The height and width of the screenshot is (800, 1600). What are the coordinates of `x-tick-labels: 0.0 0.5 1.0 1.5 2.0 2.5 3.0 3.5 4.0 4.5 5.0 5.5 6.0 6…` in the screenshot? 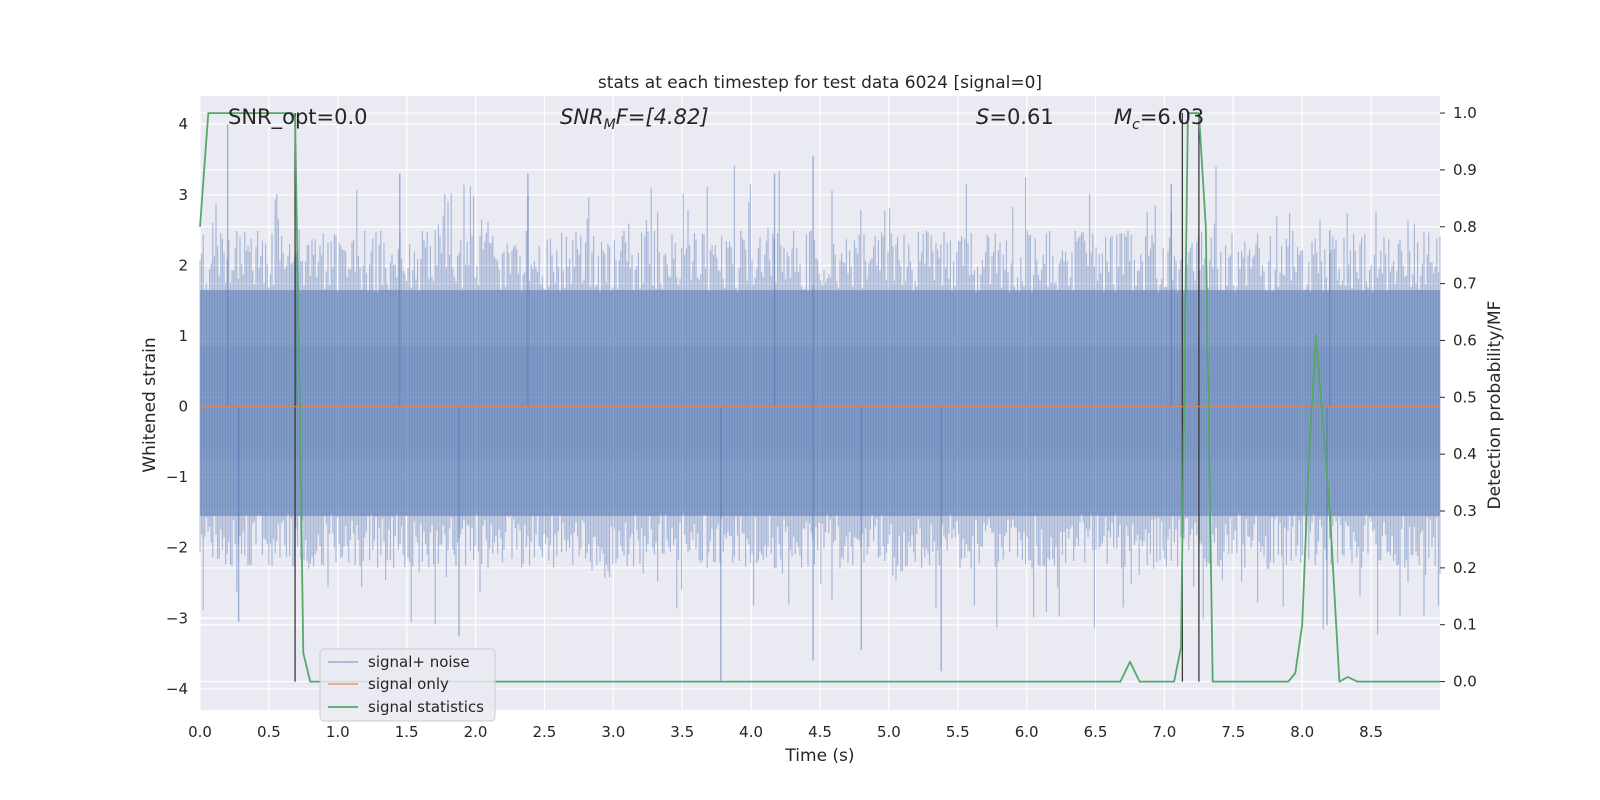 It's located at (785, 732).